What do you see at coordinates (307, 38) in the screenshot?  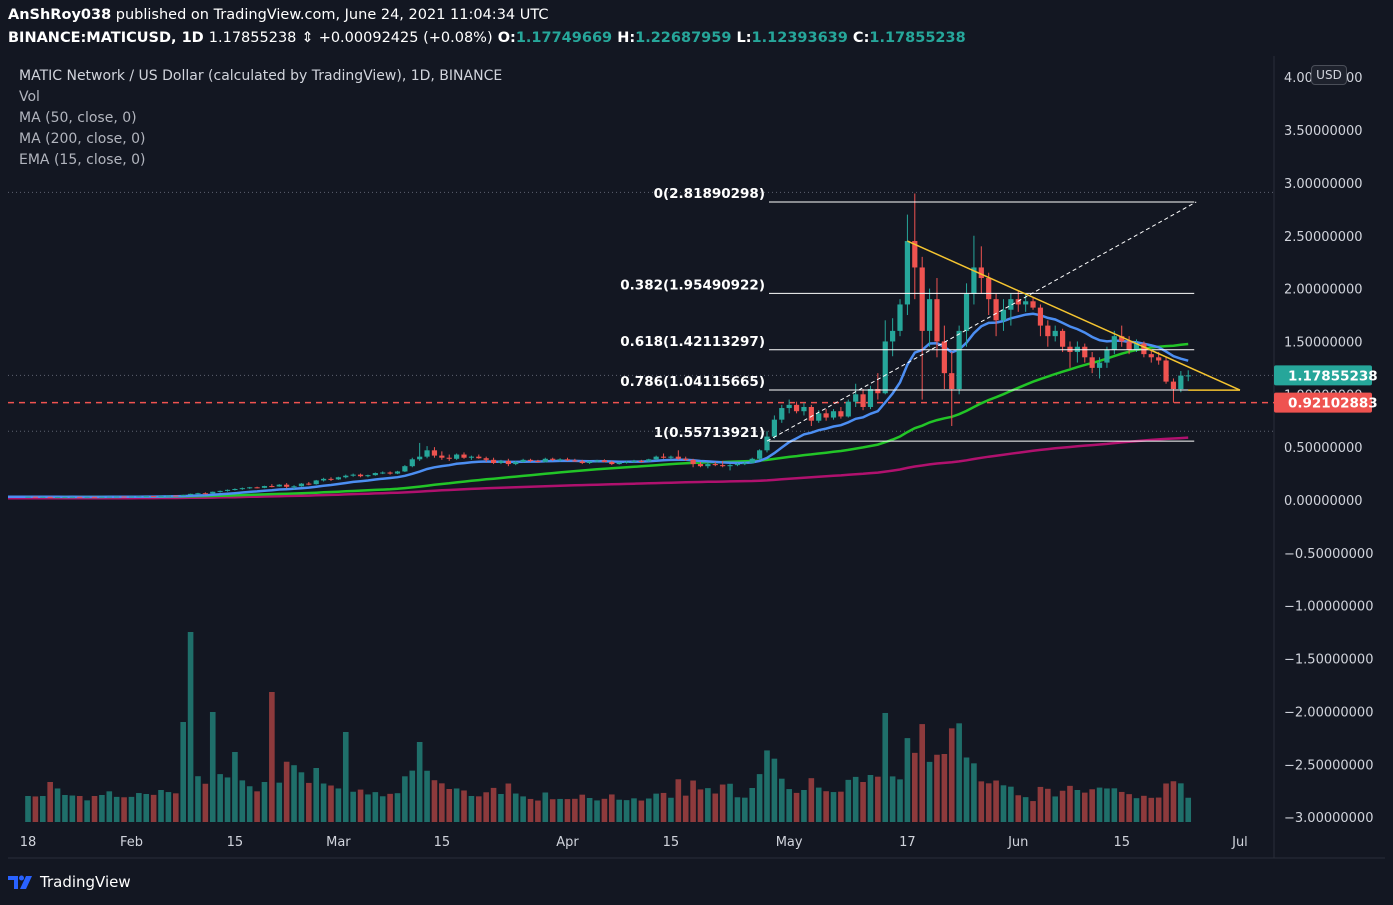 I see `arrow-up-down-icon: ⇕` at bounding box center [307, 38].